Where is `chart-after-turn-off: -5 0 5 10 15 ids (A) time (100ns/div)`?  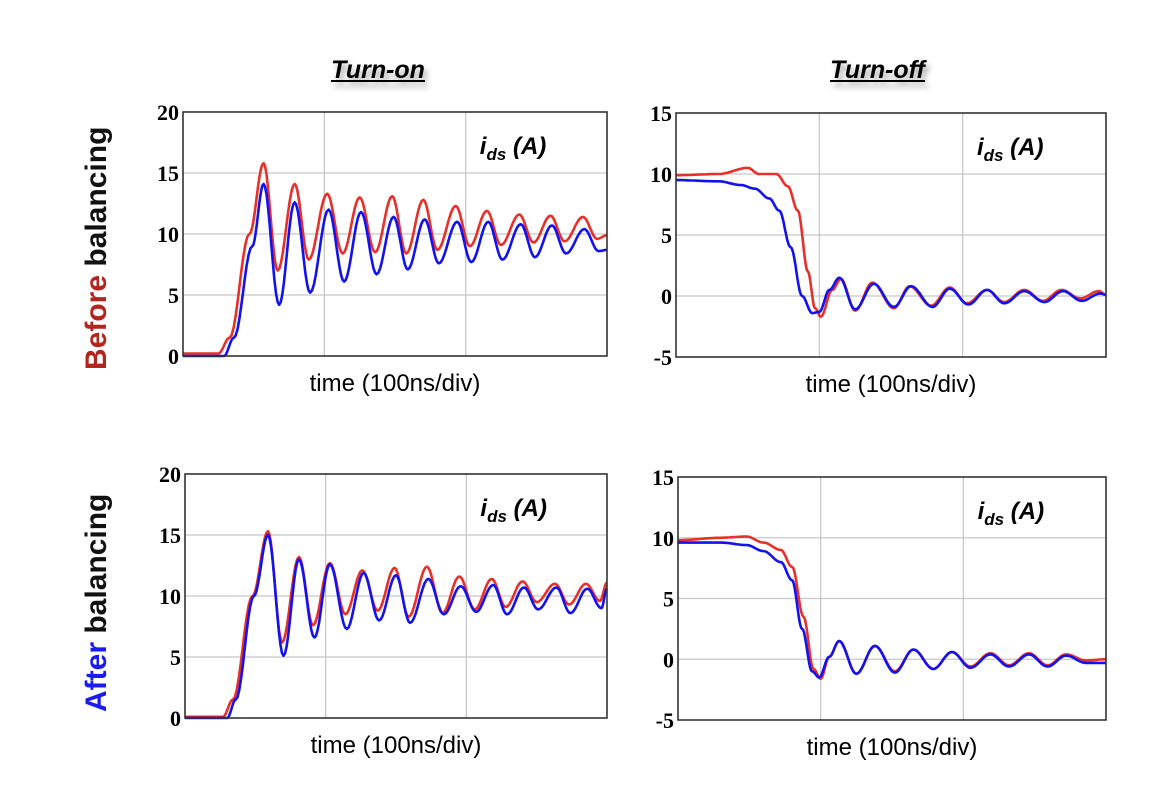 chart-after-turn-off: -5 0 5 10 15 ids (A) time (100ns/div) is located at coordinates (879, 613).